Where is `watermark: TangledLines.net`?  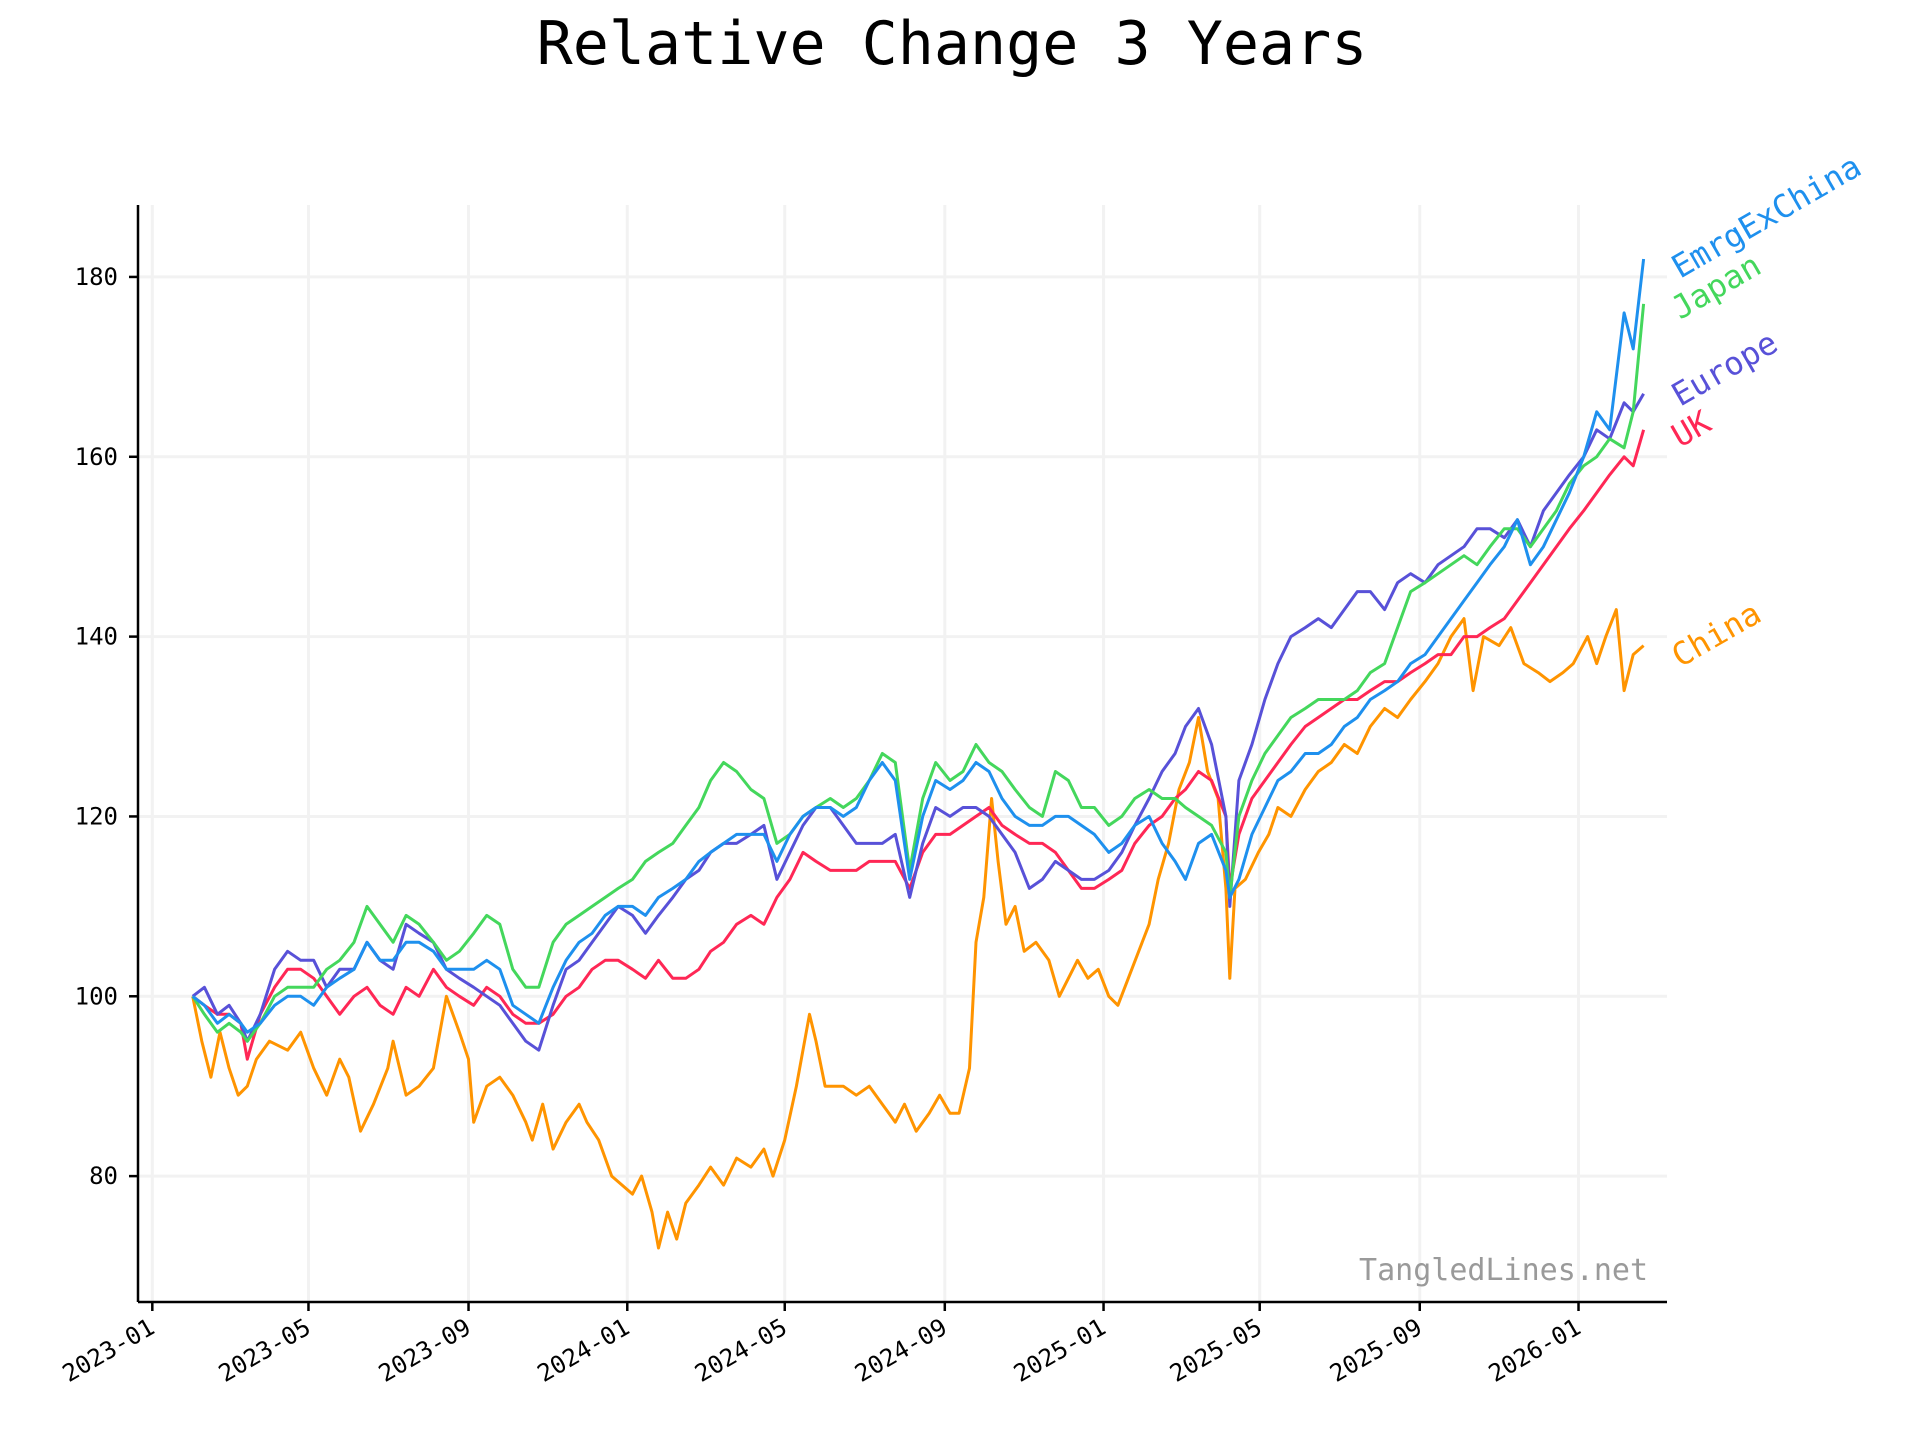 watermark: TangledLines.net is located at coordinates (1503, 1270).